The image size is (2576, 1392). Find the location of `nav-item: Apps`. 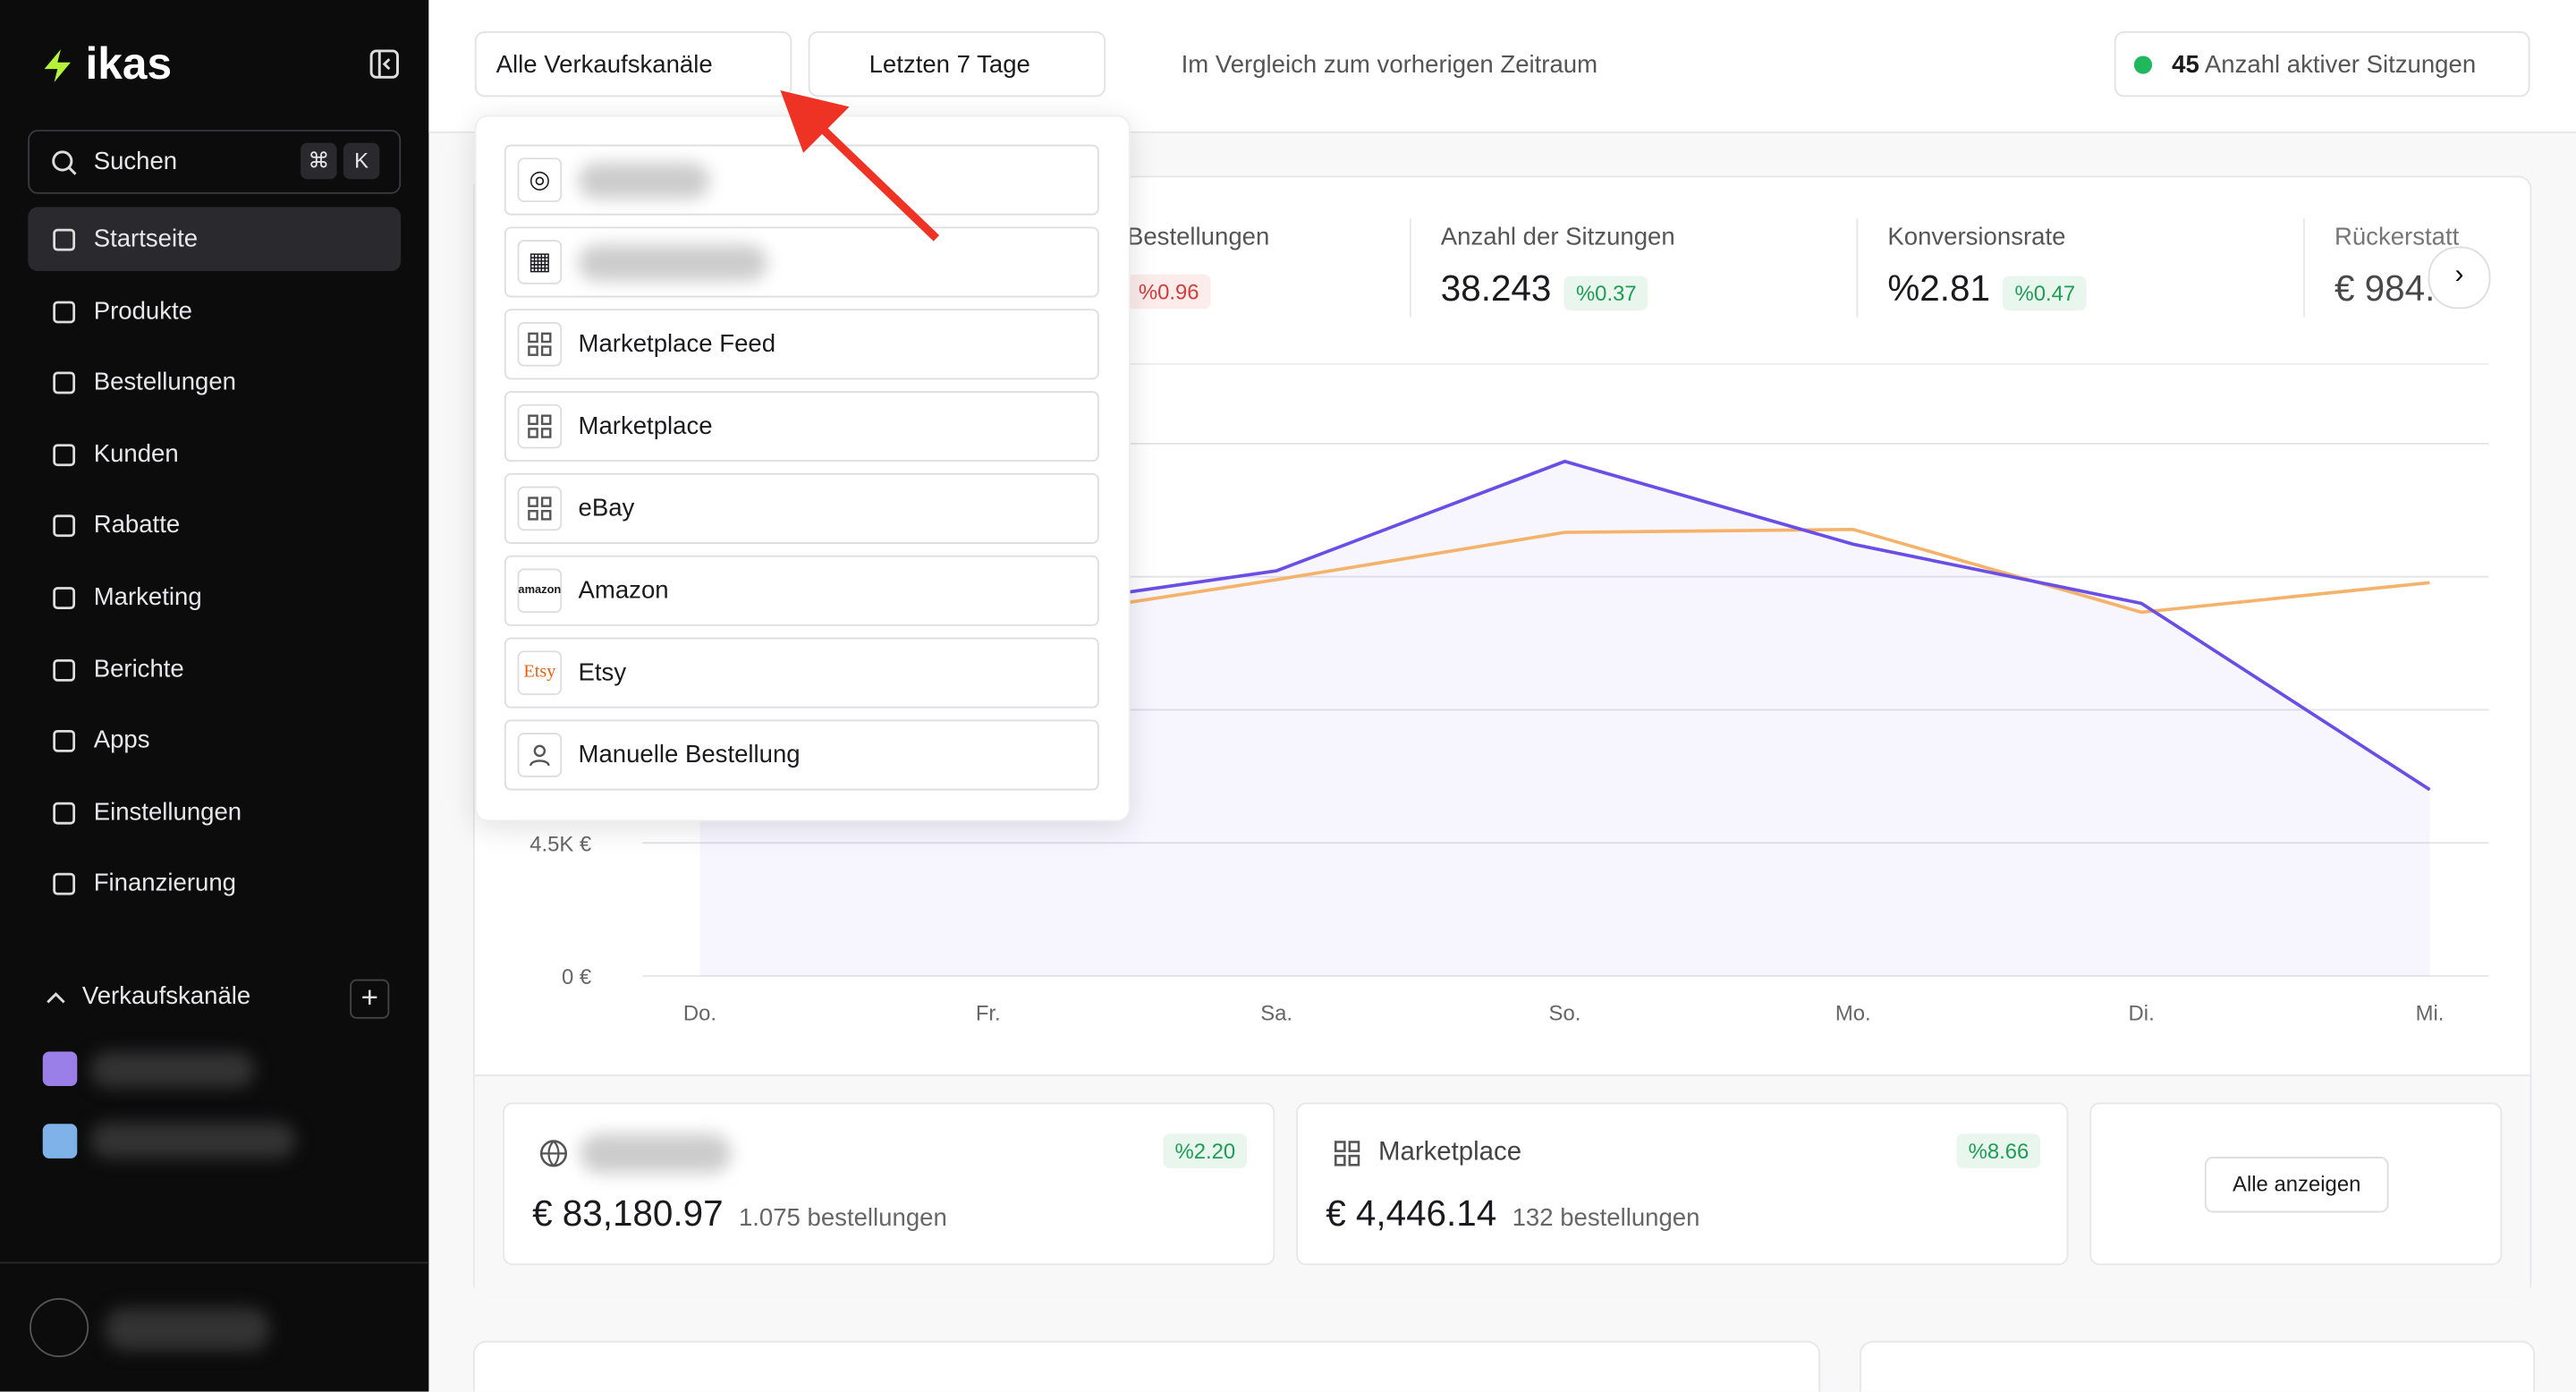

nav-item: Apps is located at coordinates (214, 741).